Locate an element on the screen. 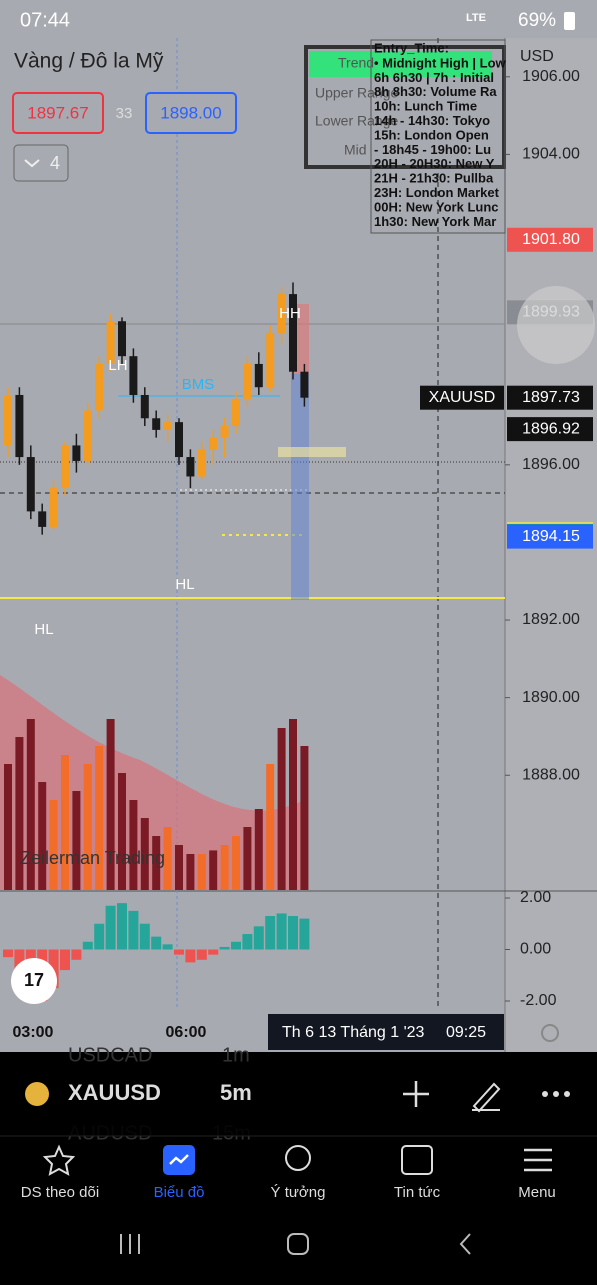  entry-box is located at coordinates (438, 136).